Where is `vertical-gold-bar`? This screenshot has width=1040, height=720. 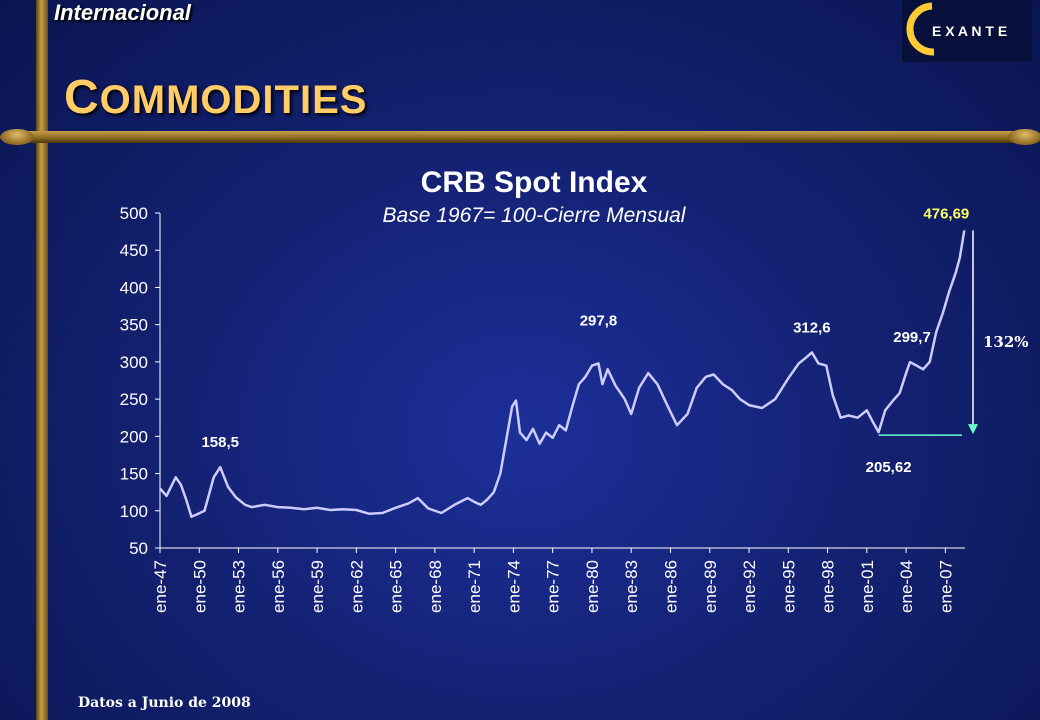 vertical-gold-bar is located at coordinates (42, 360).